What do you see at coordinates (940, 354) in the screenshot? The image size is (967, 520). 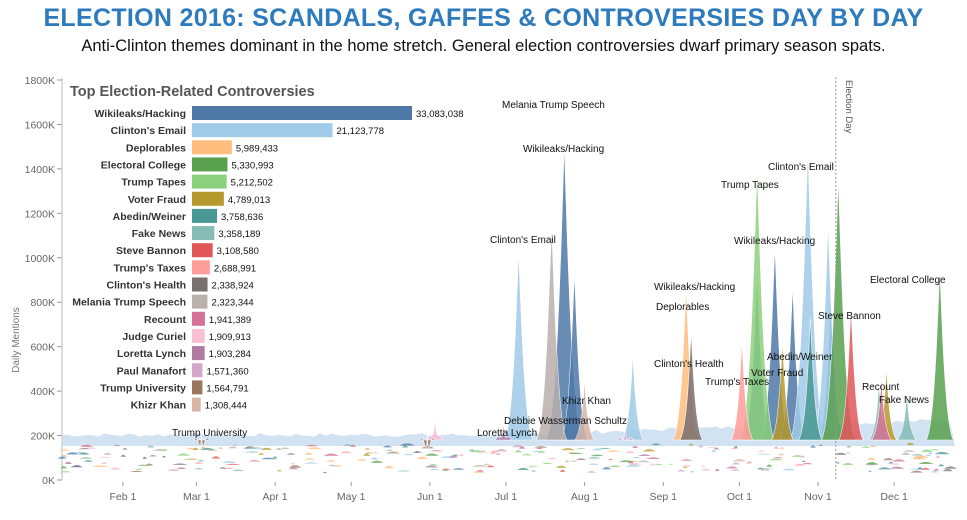 I see `area-peak-electoral-college` at bounding box center [940, 354].